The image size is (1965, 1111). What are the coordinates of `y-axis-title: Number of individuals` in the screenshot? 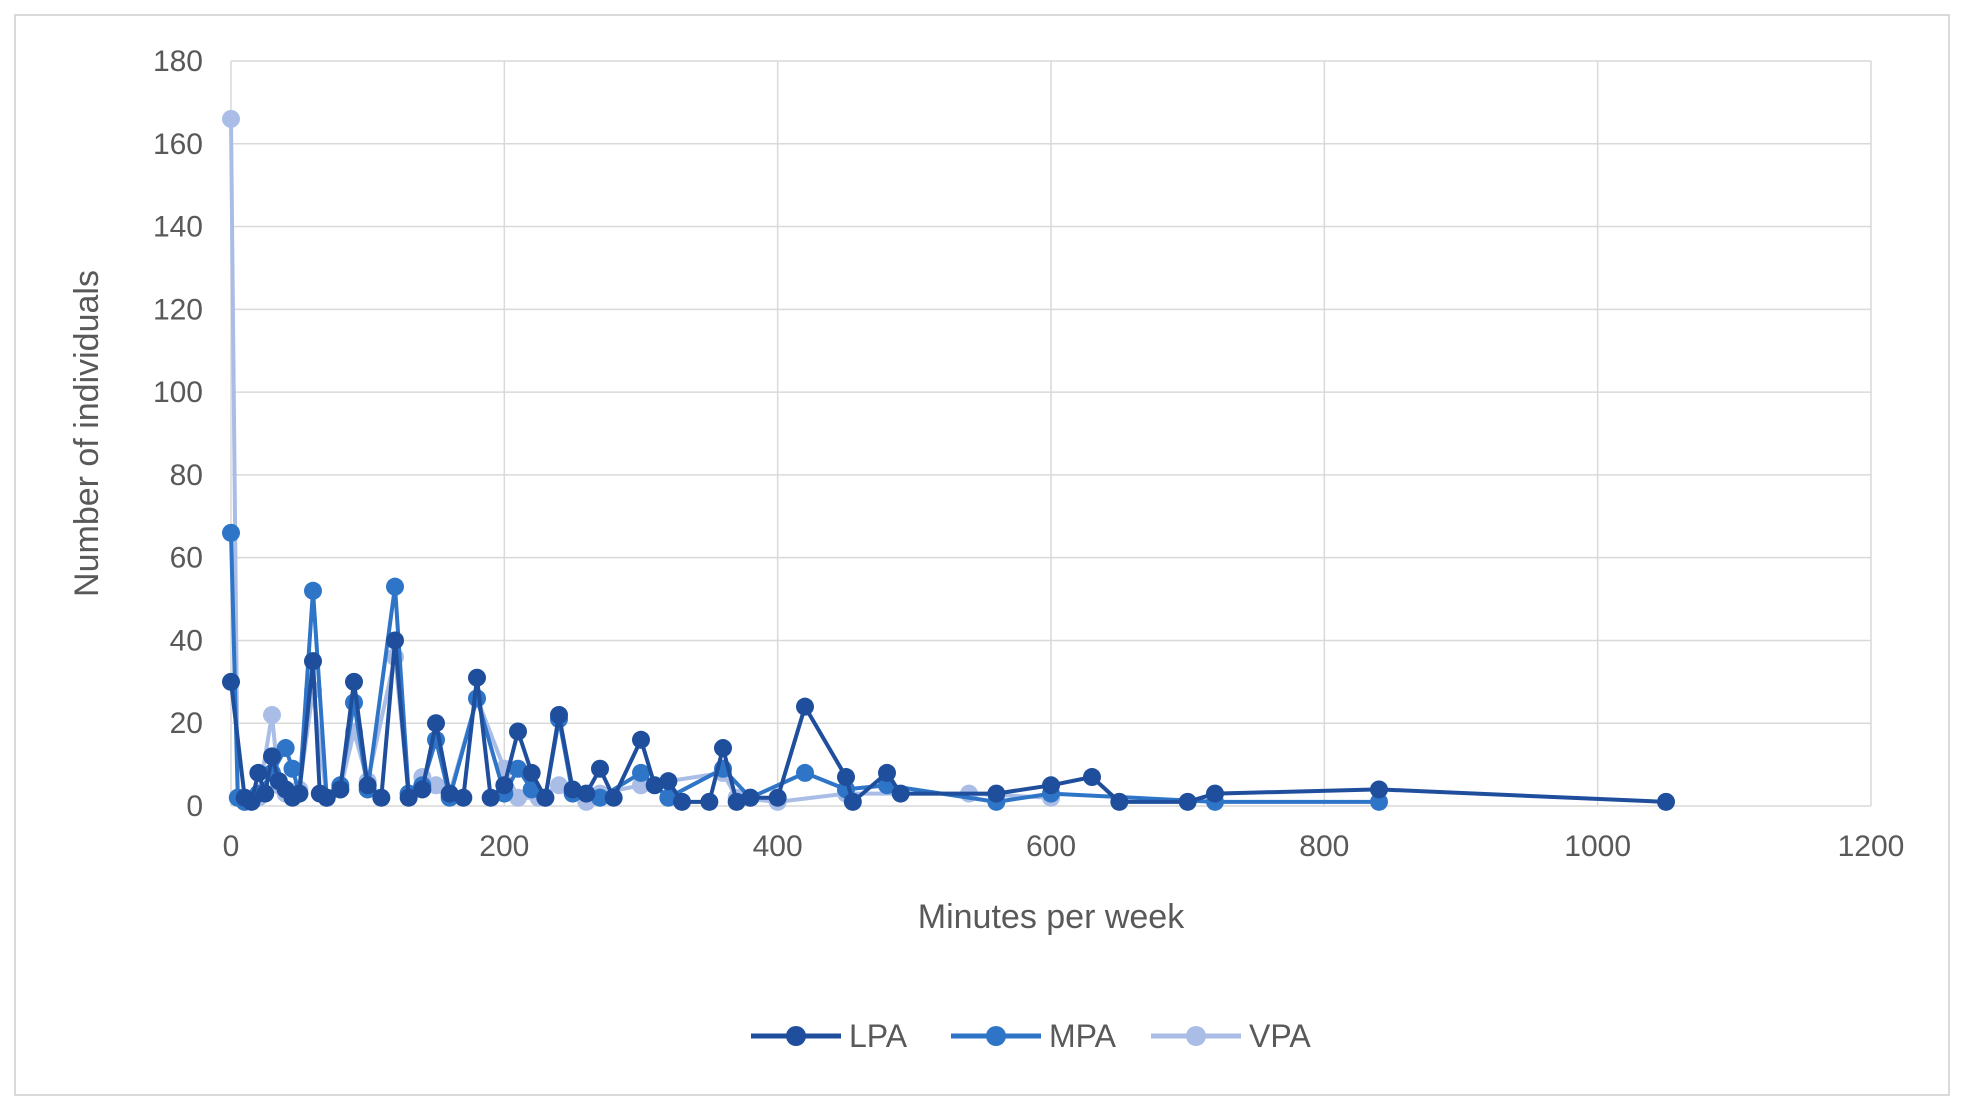 It's located at (87, 433).